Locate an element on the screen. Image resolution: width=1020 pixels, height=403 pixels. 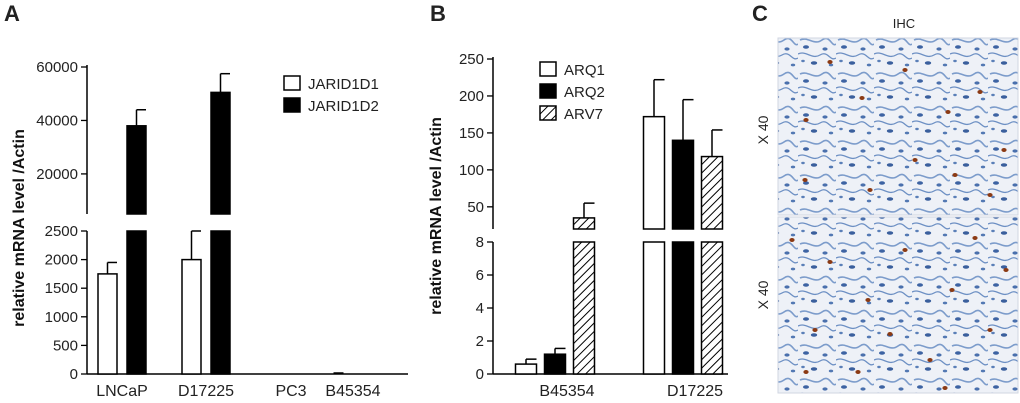
y-tick-label: 60000 is located at coordinates (57, 67).